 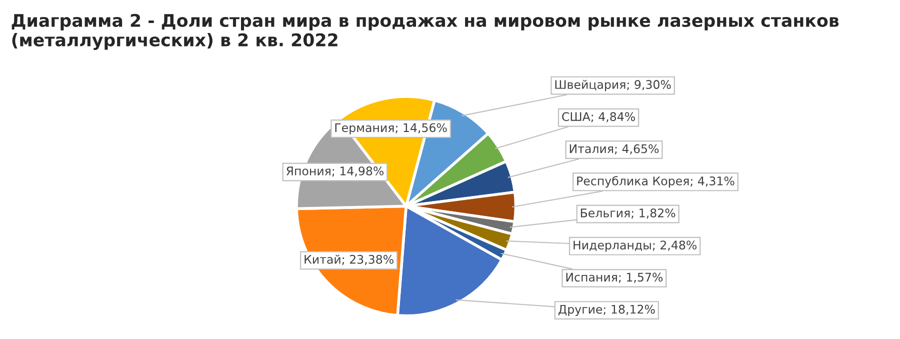 I want to click on slice-label: Китай; 23,38%, so click(x=349, y=260).